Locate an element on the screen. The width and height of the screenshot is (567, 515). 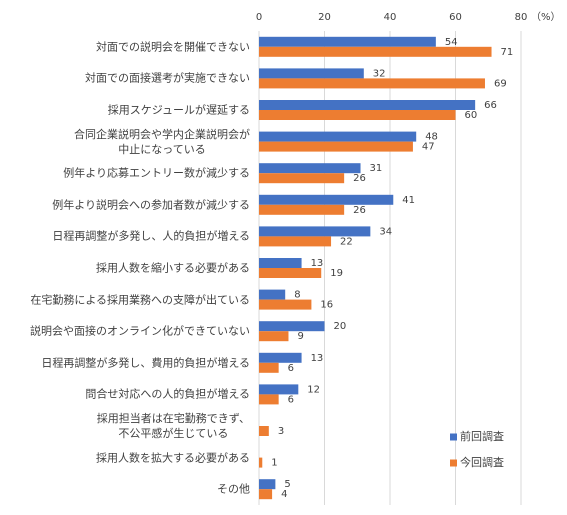
value-label: 22 is located at coordinates (346, 241).